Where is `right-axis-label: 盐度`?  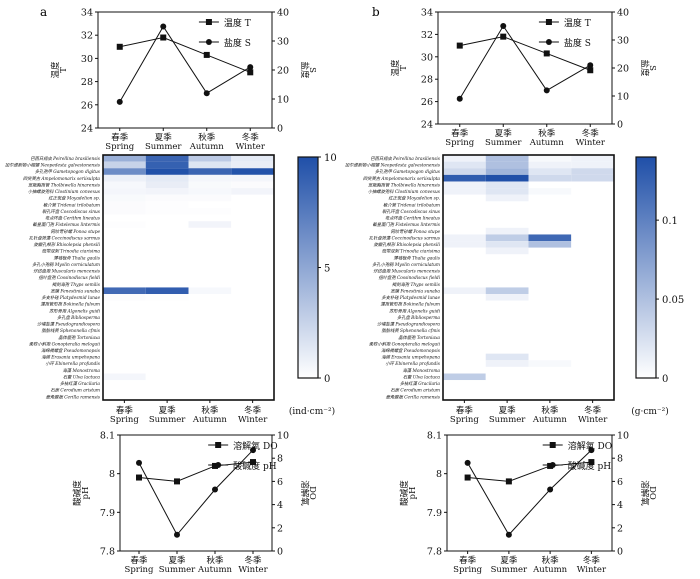 right-axis-label: 盐度 is located at coordinates (644, 68).